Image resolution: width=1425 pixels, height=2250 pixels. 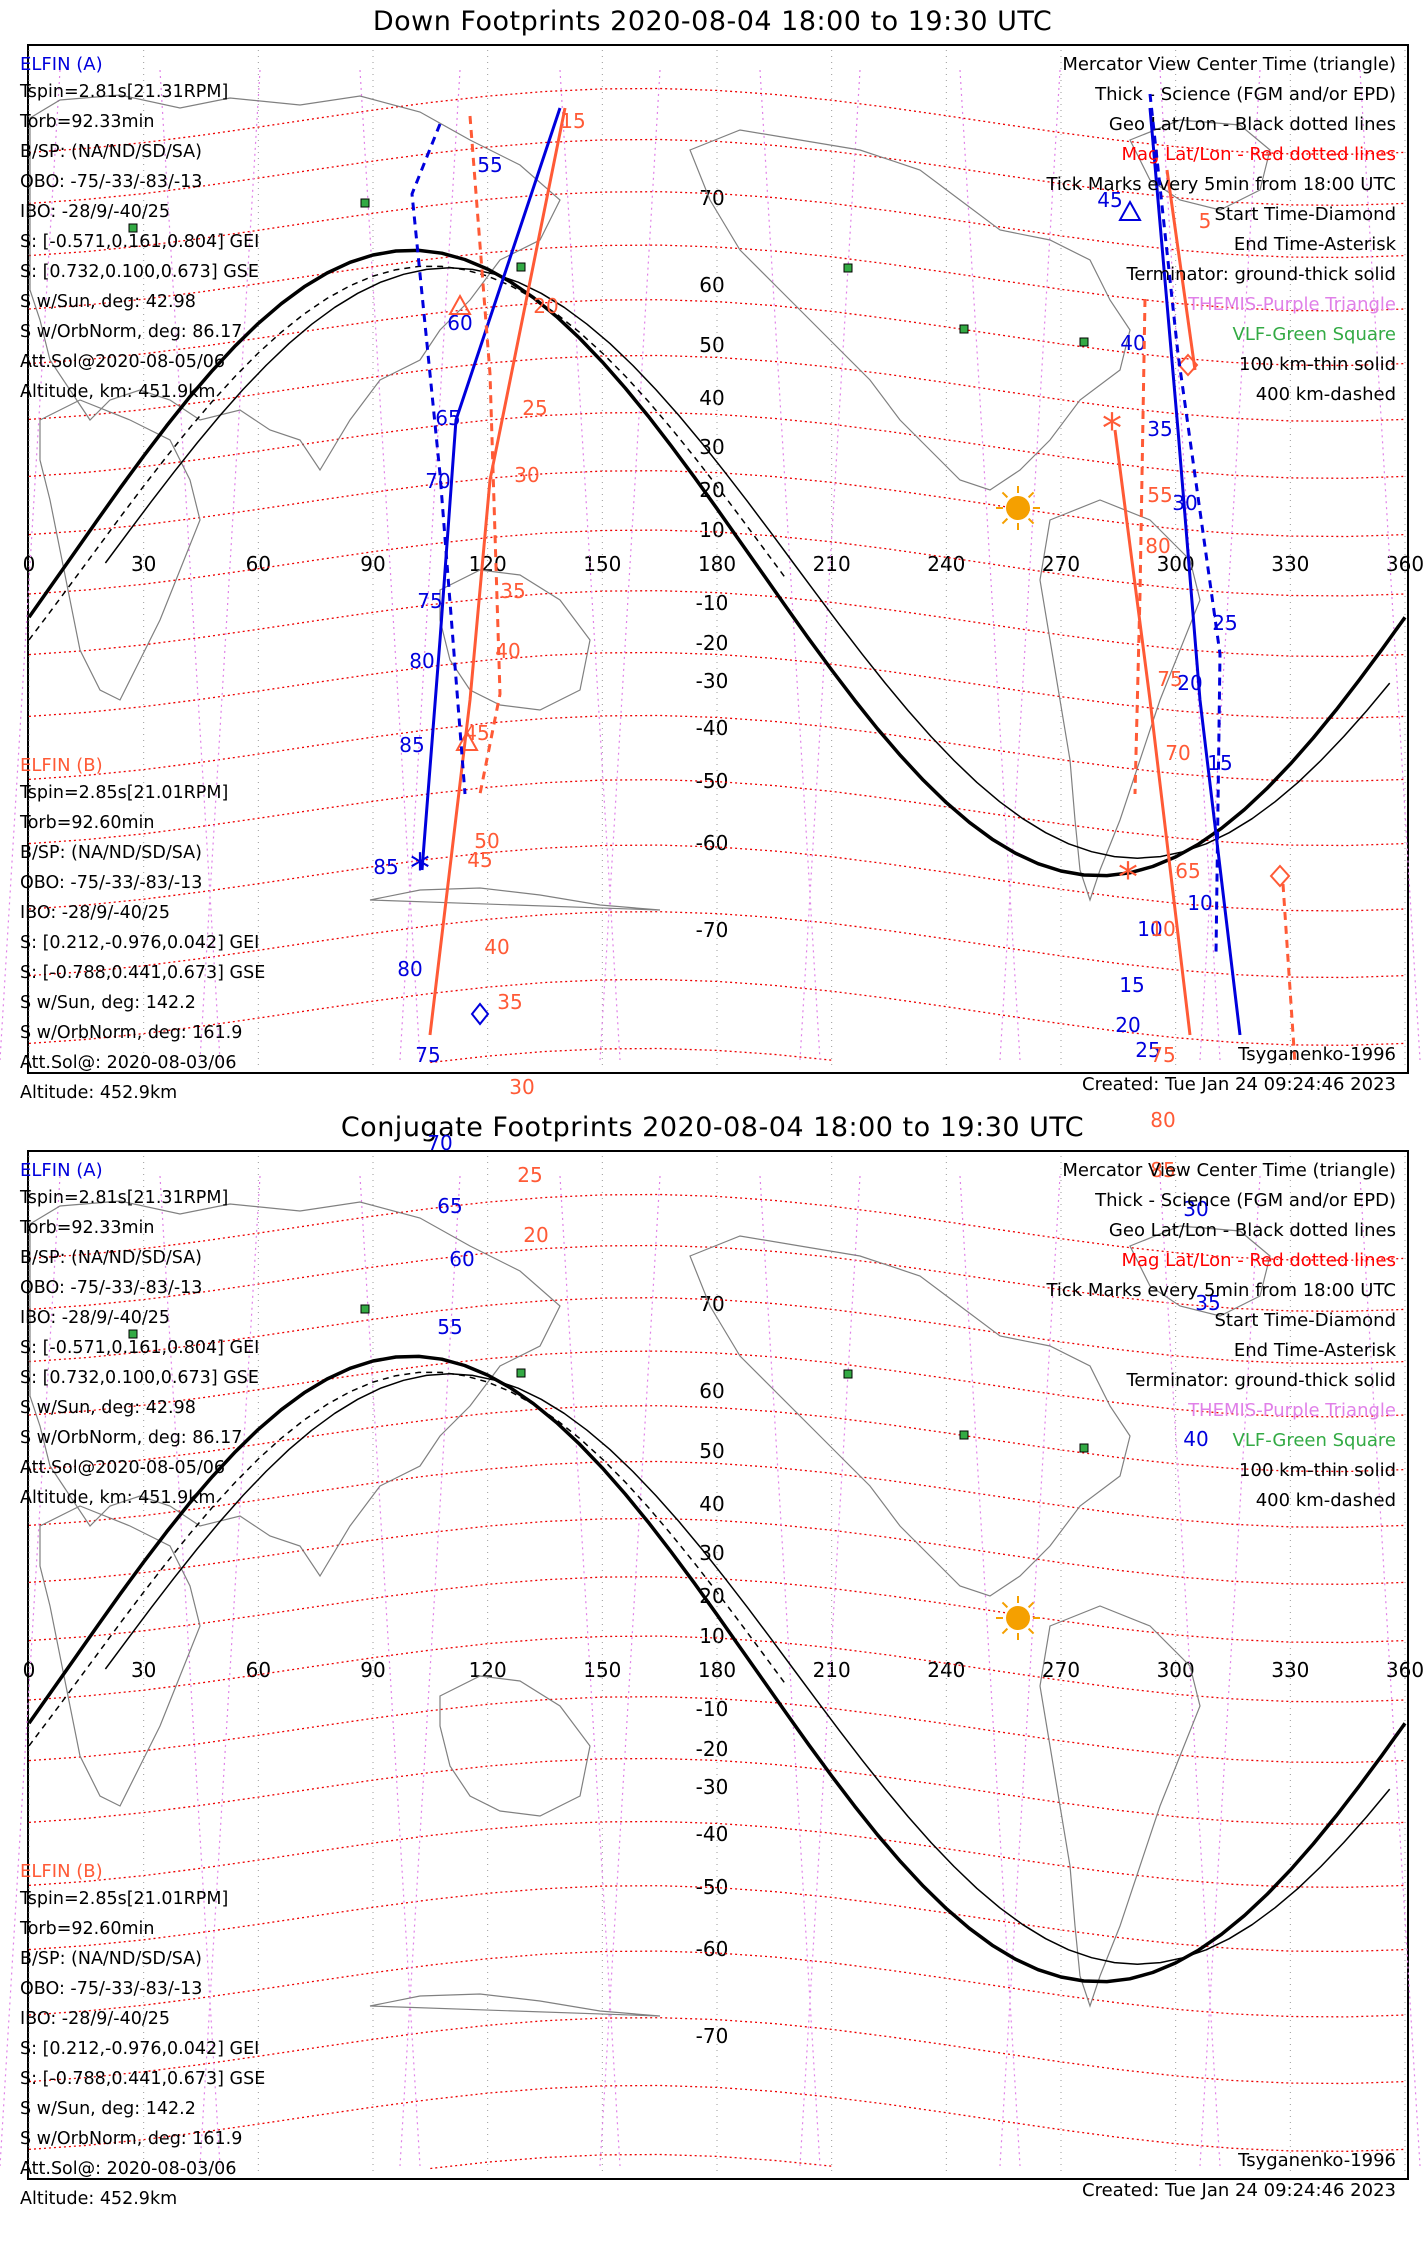 I want to click on elfin-a-info-line: Att.Sol@2020-08-05/06, so click(x=122, y=1468).